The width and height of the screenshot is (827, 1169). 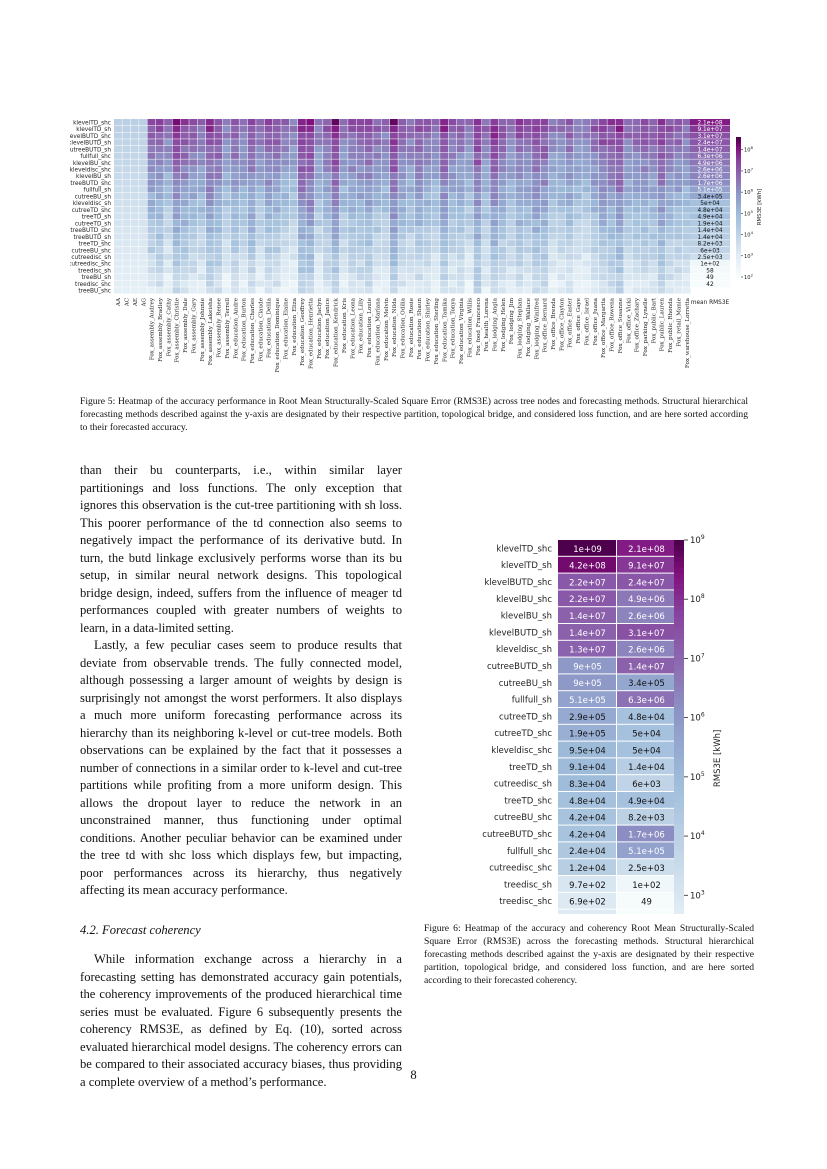 I want to click on colorbar-tick-label: 10⁵, so click(x=697, y=777).